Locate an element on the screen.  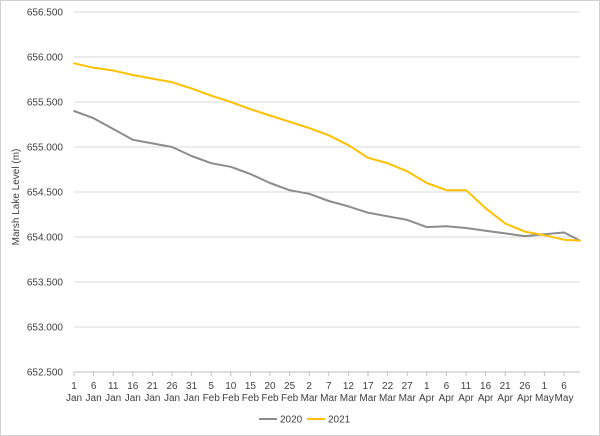
y-tick-label: 656.000 is located at coordinates (45, 58).